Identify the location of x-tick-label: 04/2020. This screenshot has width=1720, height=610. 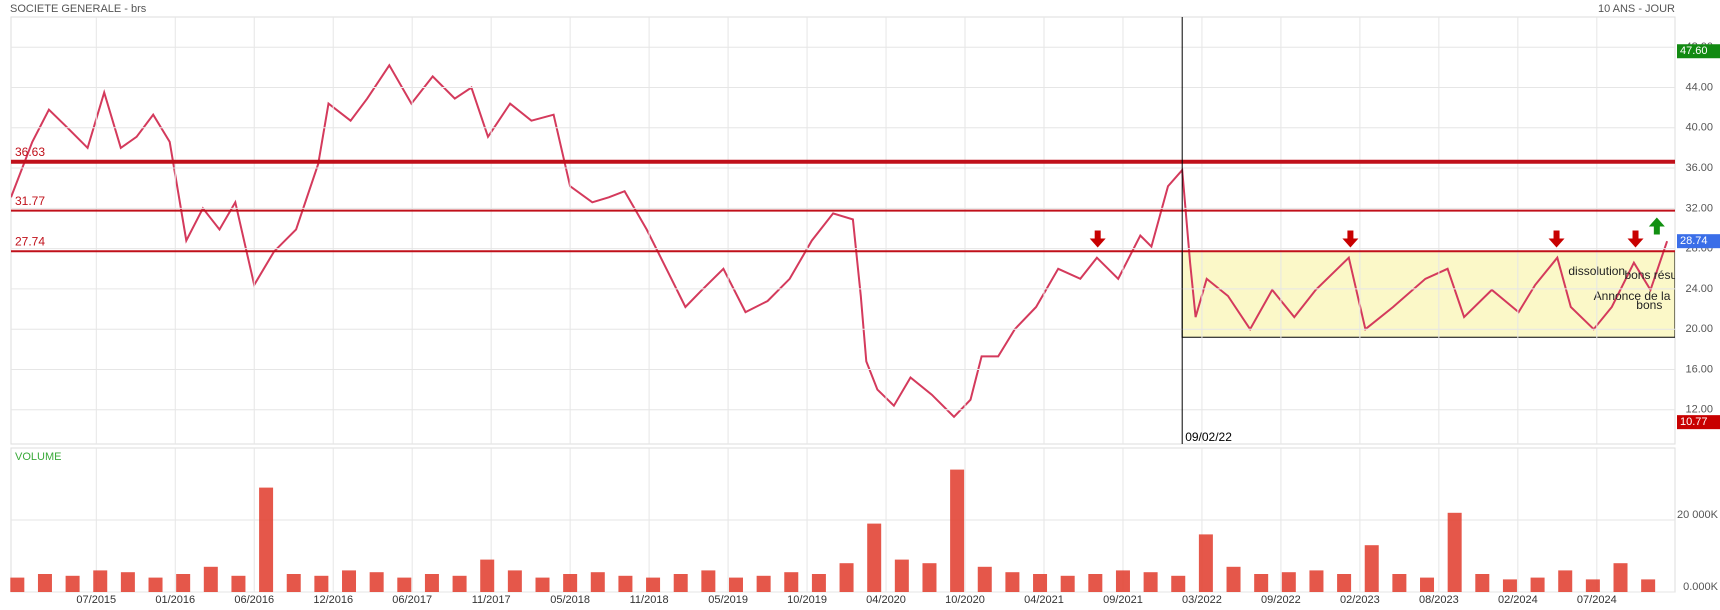
(886, 600).